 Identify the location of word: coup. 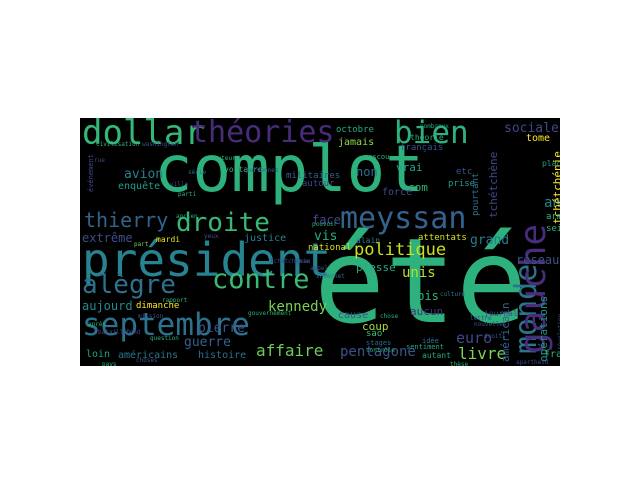
(375, 326).